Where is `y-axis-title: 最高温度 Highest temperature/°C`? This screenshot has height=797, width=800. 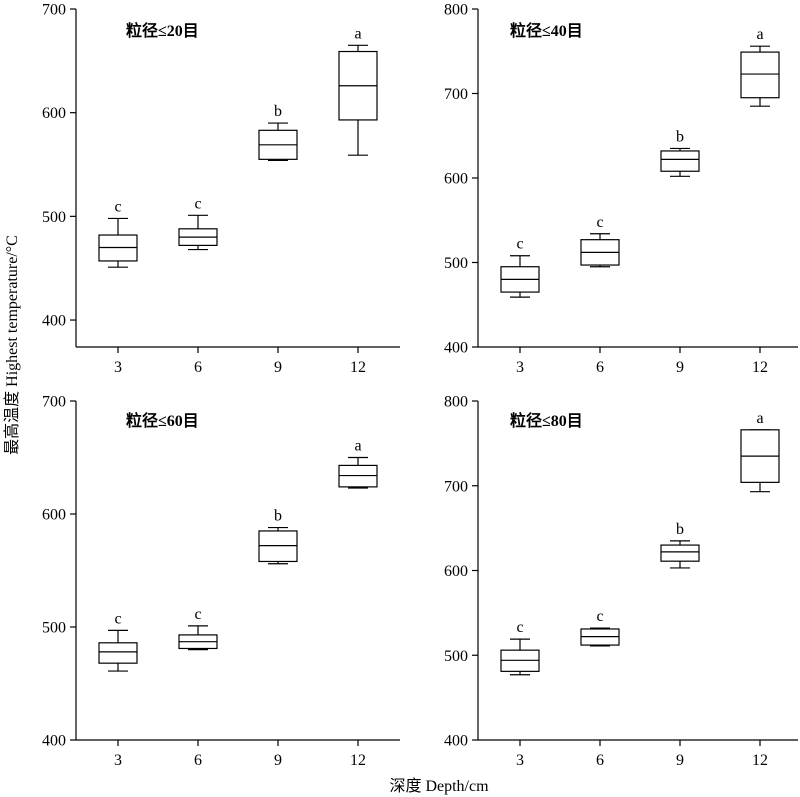
y-axis-title: 最高温度 Highest temperature/°C is located at coordinates (12, 345).